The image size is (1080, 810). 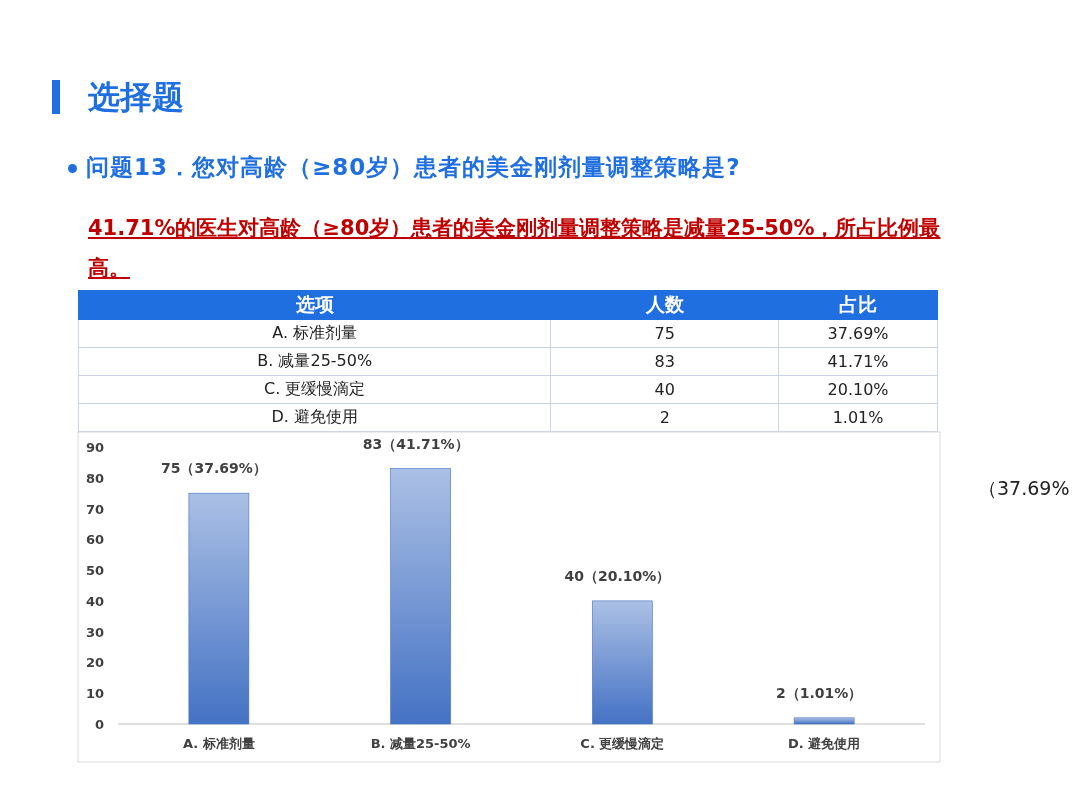 What do you see at coordinates (94, 447) in the screenshot?
I see `y-tick-label: 90` at bounding box center [94, 447].